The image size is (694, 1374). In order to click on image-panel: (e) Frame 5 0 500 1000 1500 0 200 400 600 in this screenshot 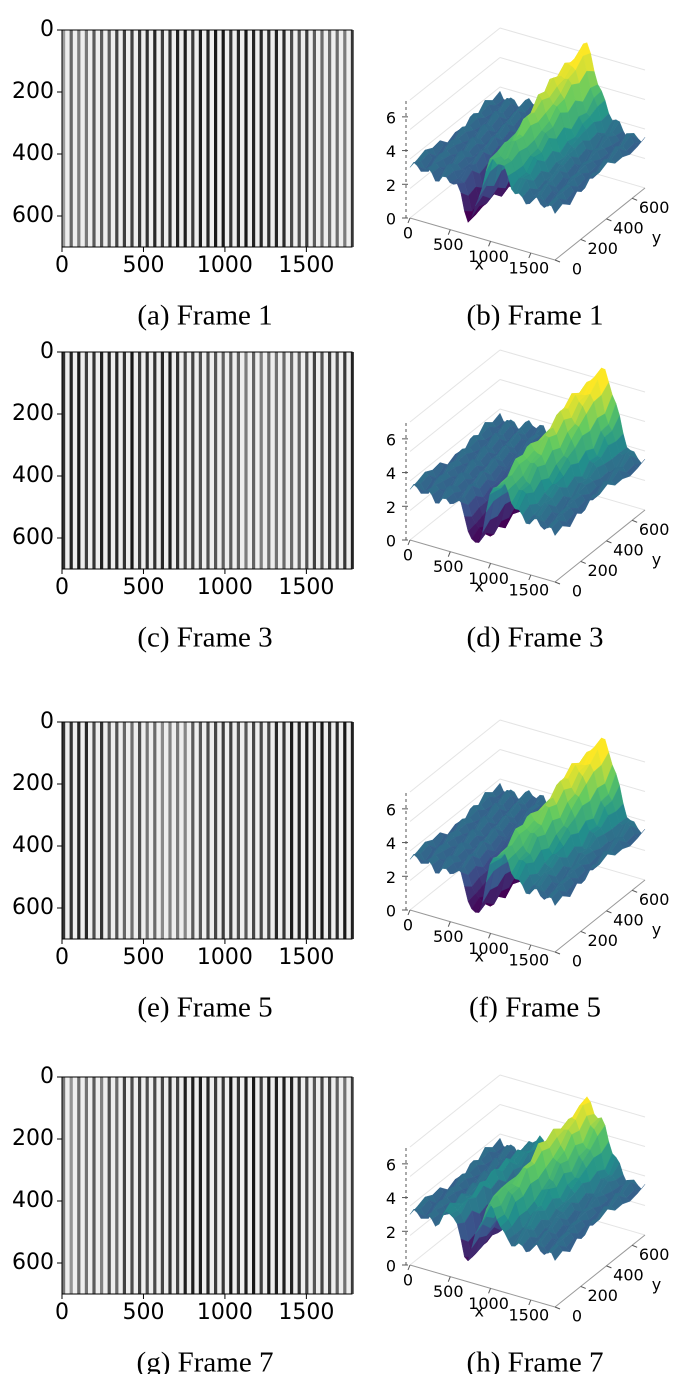, I will do `click(183, 866)`.